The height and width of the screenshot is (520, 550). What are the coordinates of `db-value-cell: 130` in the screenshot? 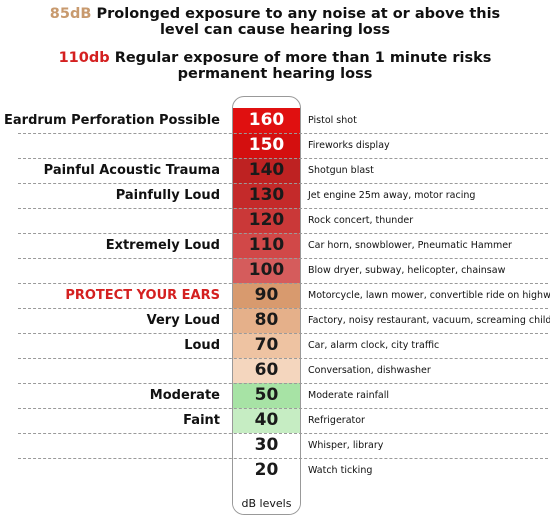 It's located at (266, 195).